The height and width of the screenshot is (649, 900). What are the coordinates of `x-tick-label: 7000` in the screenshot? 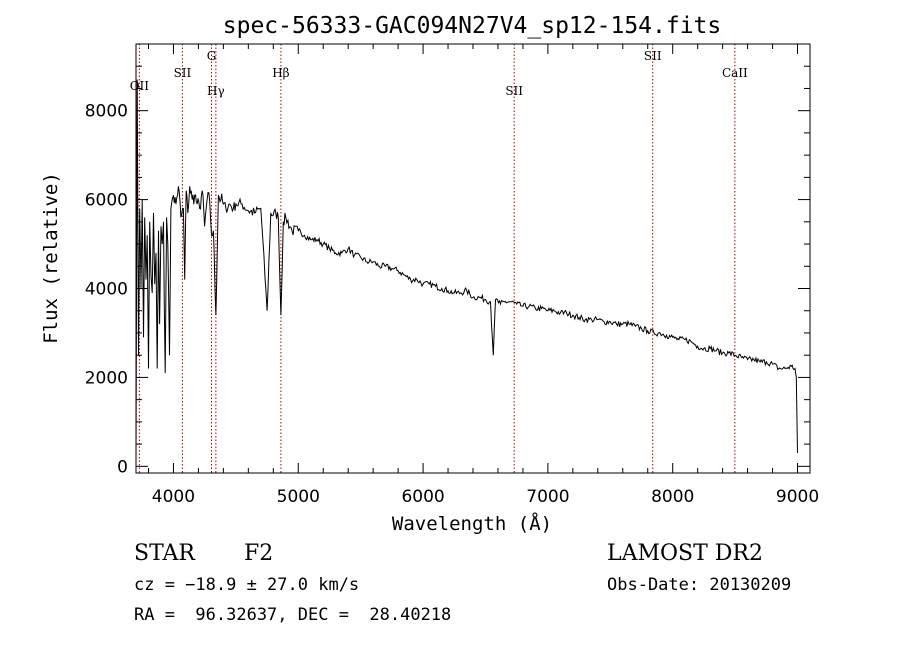 It's located at (547, 497).